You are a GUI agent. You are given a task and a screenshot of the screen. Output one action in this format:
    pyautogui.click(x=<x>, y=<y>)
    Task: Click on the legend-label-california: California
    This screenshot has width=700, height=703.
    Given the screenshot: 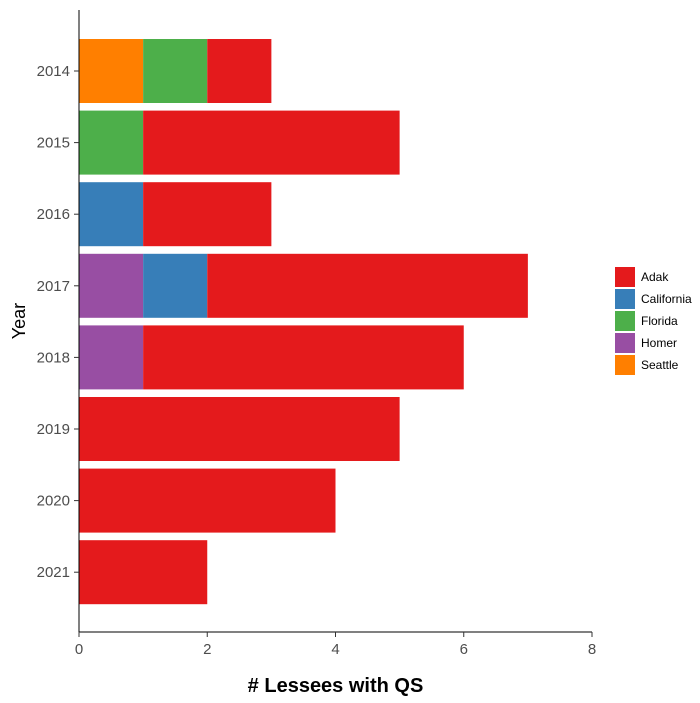 What is the action you would take?
    pyautogui.click(x=666, y=299)
    